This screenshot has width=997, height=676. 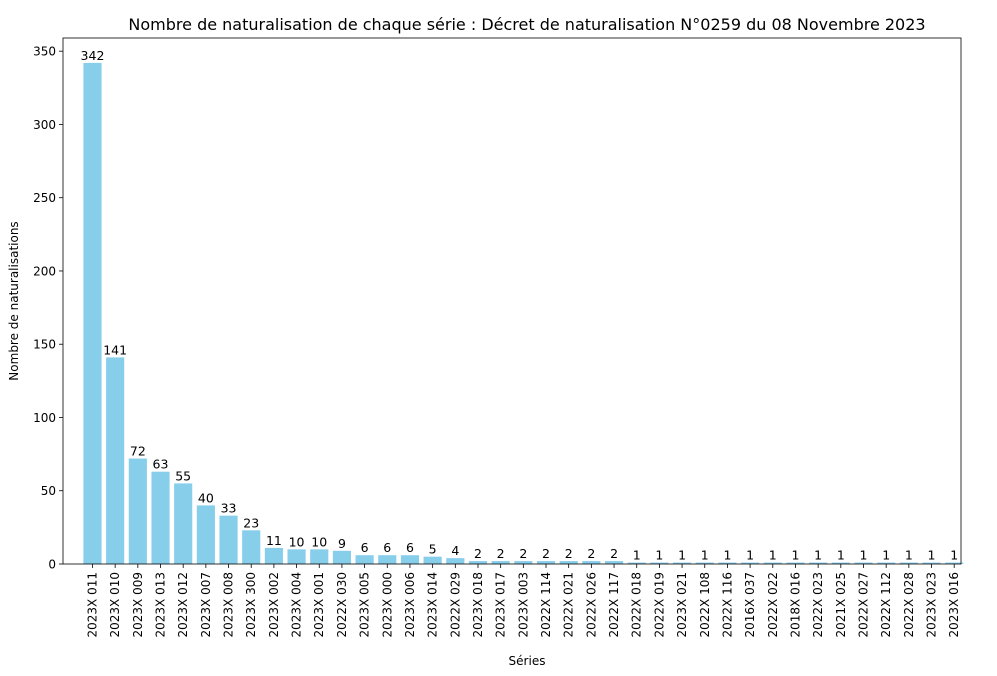 I want to click on bar-value-label: 55, so click(x=183, y=475).